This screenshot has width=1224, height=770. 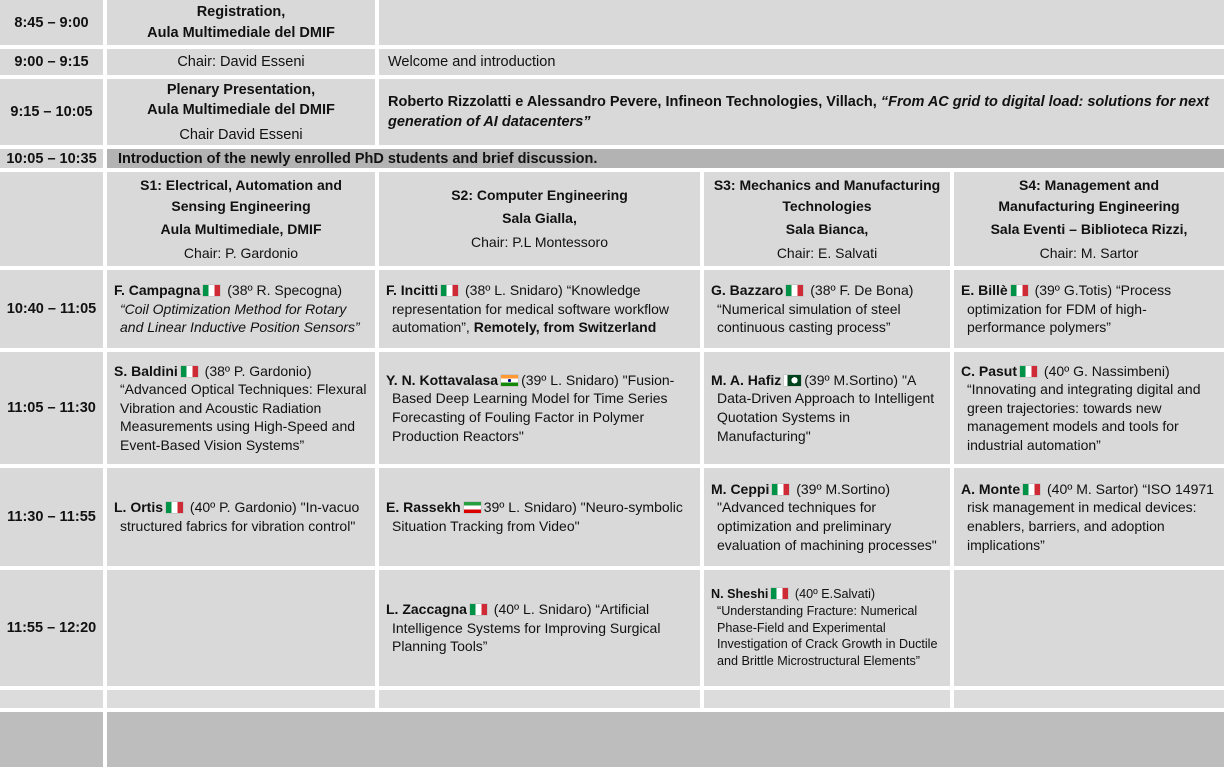 I want to click on footer-band, so click(x=665, y=739).